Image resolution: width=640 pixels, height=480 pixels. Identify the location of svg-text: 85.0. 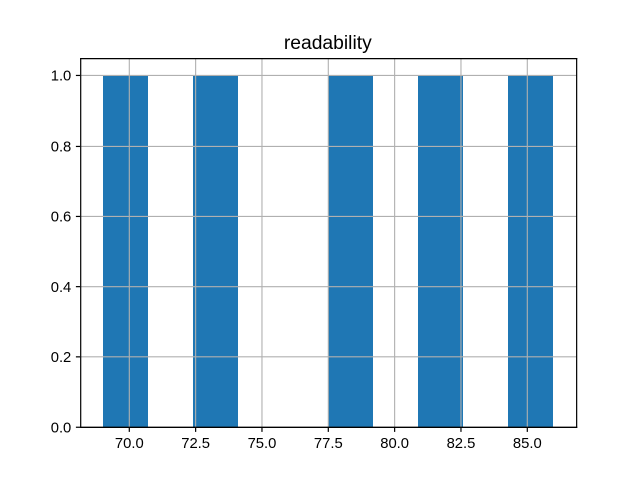
(527, 444).